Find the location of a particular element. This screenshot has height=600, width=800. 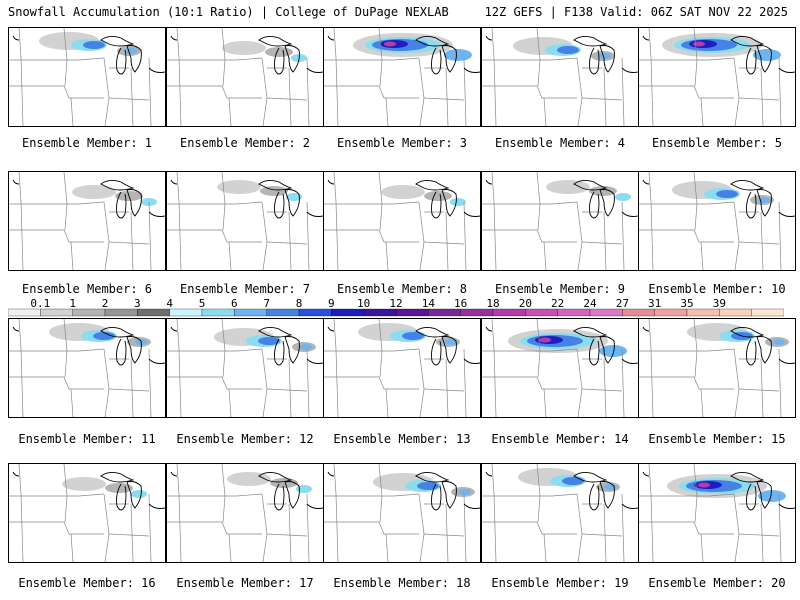

colorbar-label: 35 is located at coordinates (686, 304).